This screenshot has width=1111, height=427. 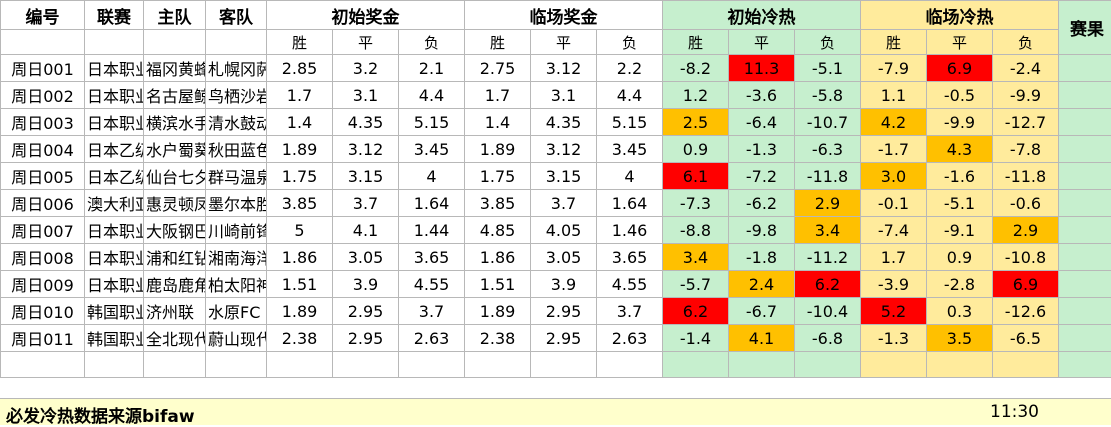 I want to click on live-heat-win: 3.0, so click(x=894, y=176).